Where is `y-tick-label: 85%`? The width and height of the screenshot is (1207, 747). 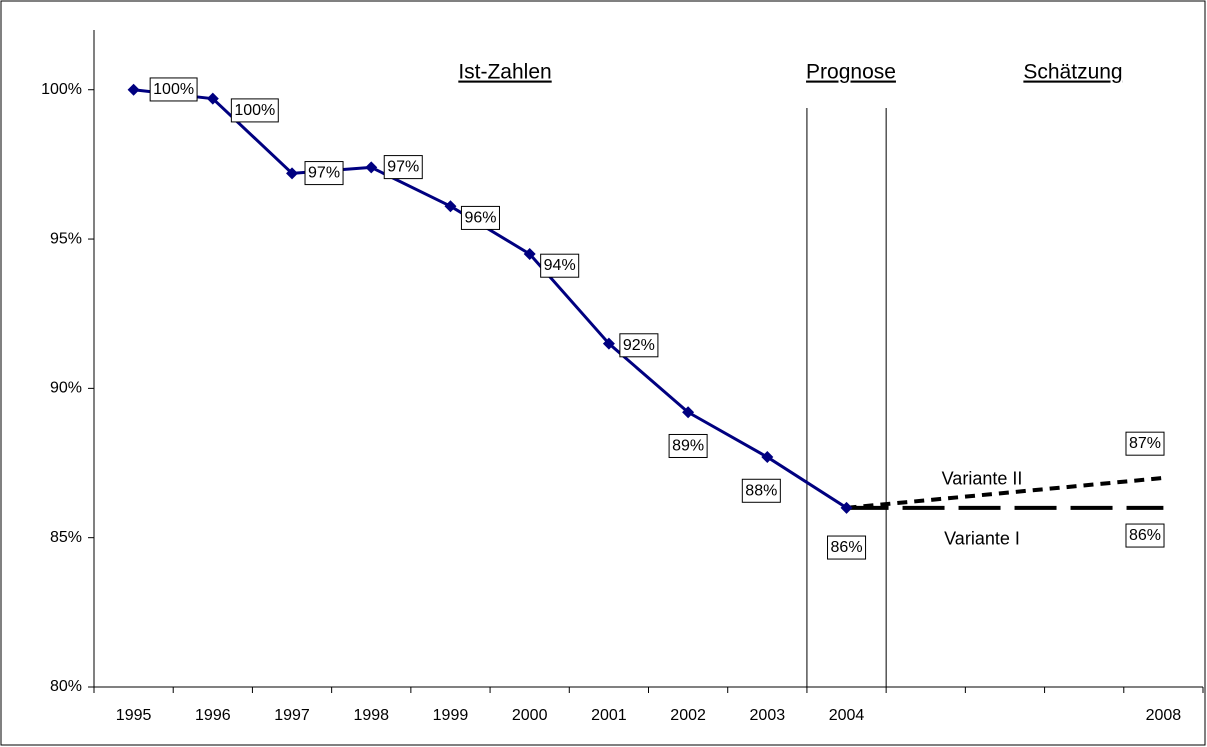 y-tick-label: 85% is located at coordinates (66, 537).